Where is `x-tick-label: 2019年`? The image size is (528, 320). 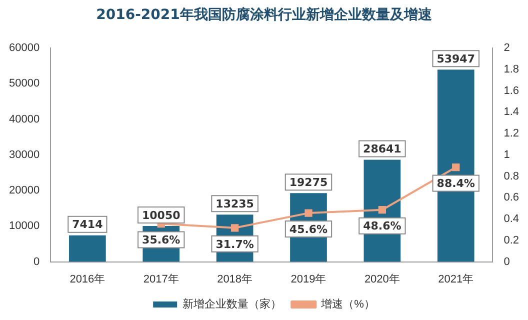
x-tick-label: 2019年 is located at coordinates (308, 279).